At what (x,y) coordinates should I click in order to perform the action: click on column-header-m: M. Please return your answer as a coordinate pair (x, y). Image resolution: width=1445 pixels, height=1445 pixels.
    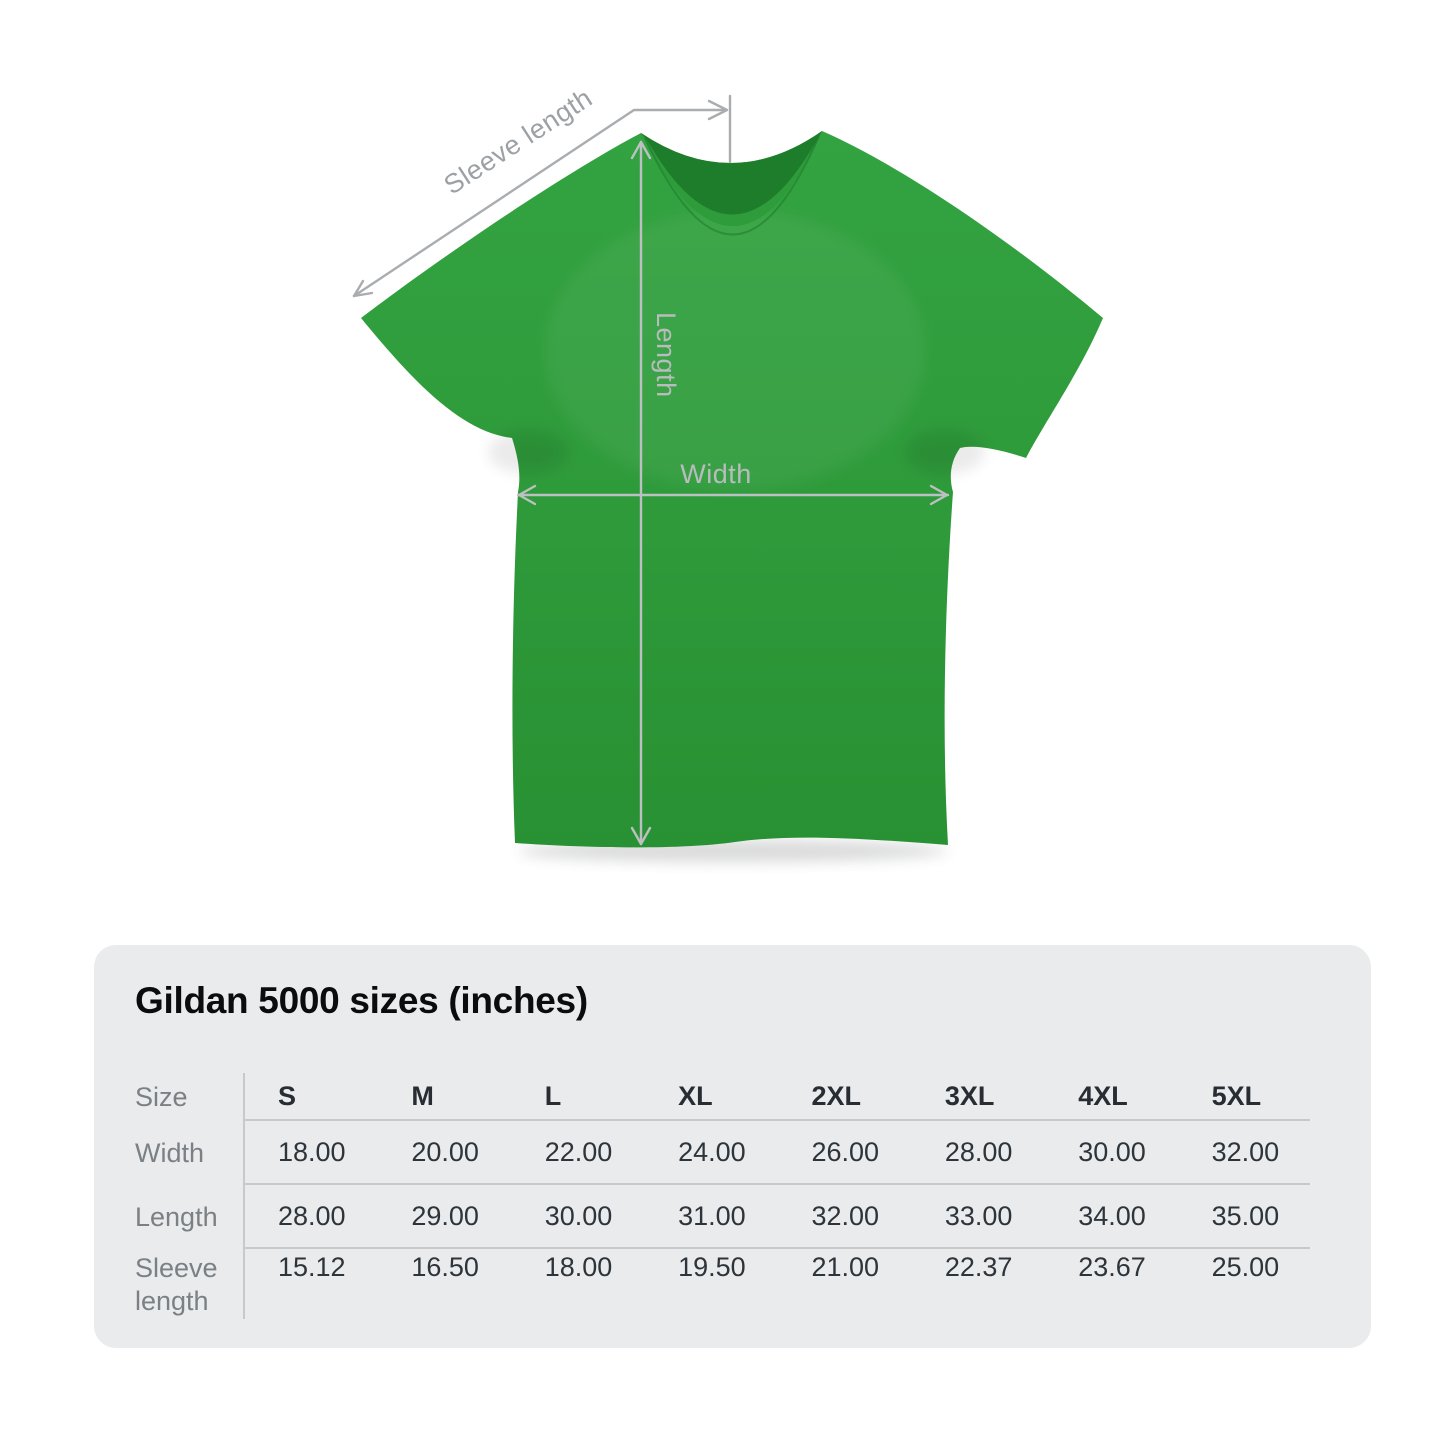
    Looking at the image, I should click on (422, 1095).